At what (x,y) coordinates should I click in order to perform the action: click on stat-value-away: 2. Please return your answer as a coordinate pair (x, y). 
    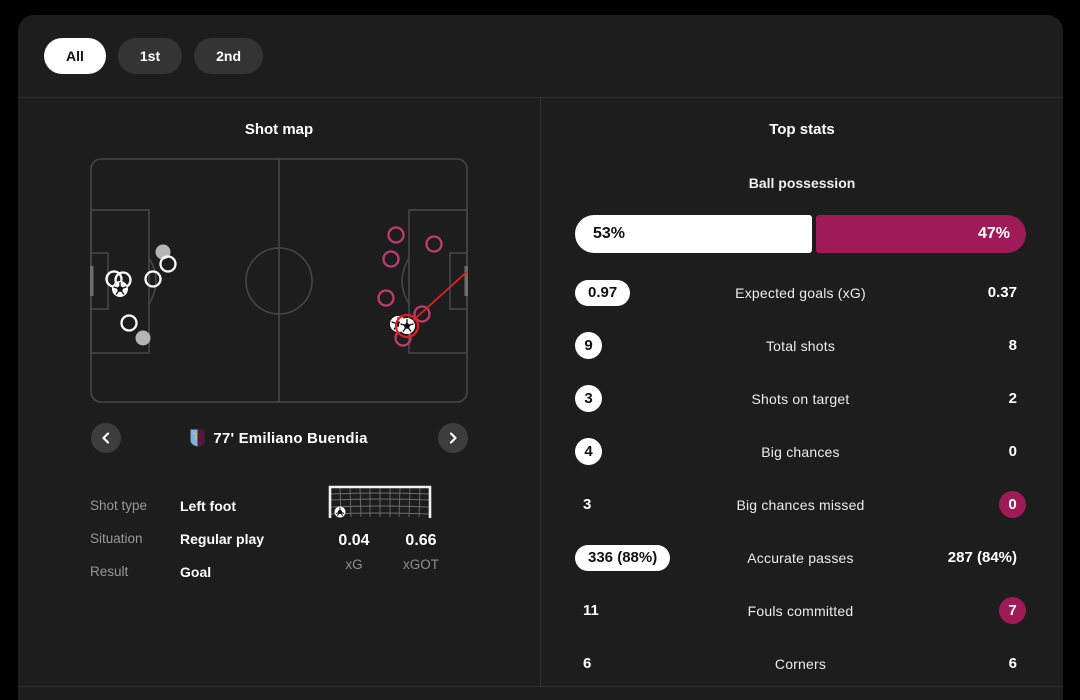
    Looking at the image, I should click on (1012, 398).